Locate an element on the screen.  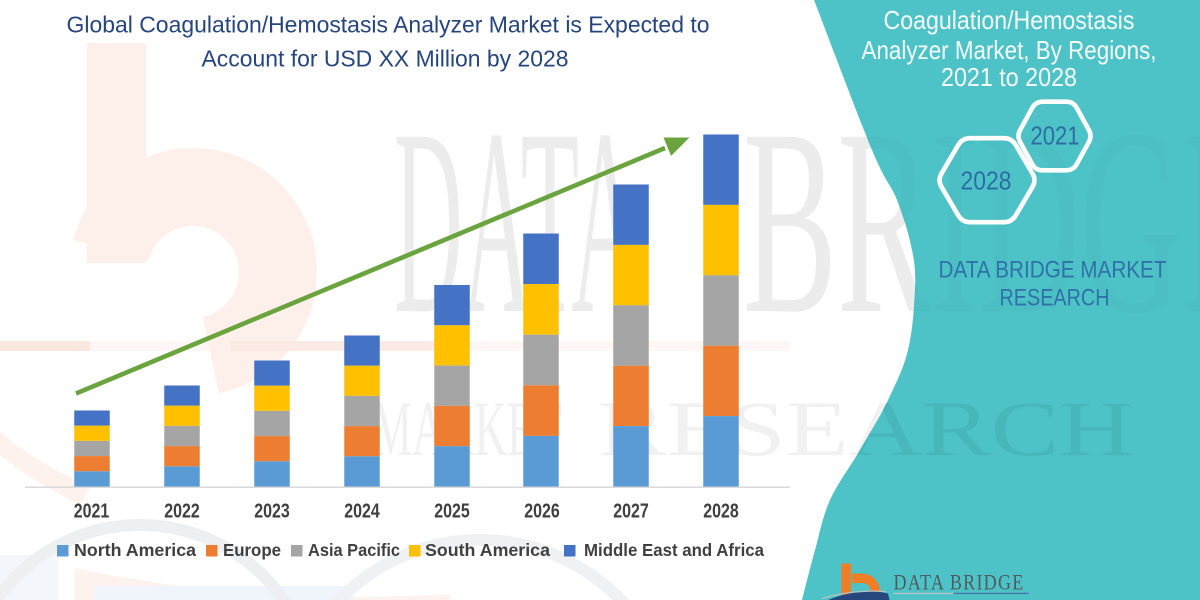
svg-text: South America is located at coordinates (487, 550).